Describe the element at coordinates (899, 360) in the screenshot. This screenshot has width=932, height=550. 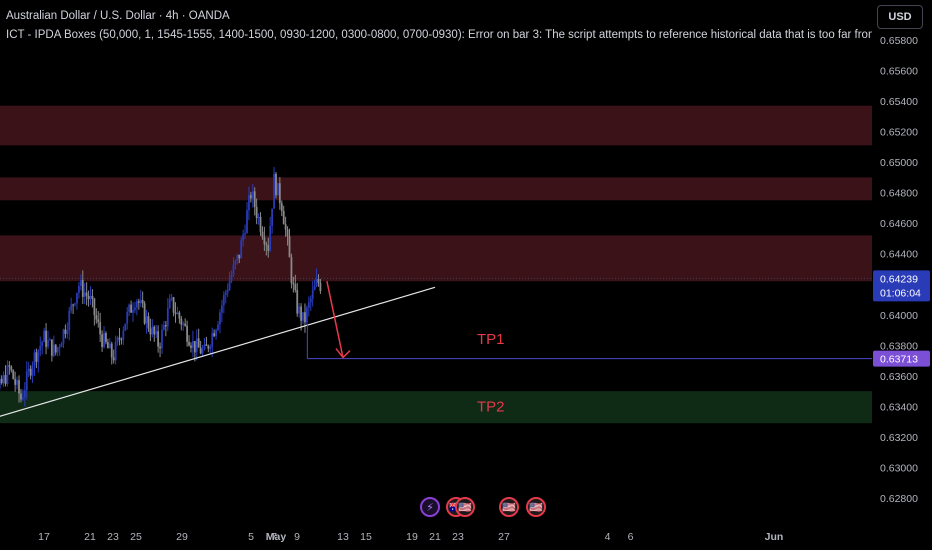
I see `target-price-value: 0.63713` at that location.